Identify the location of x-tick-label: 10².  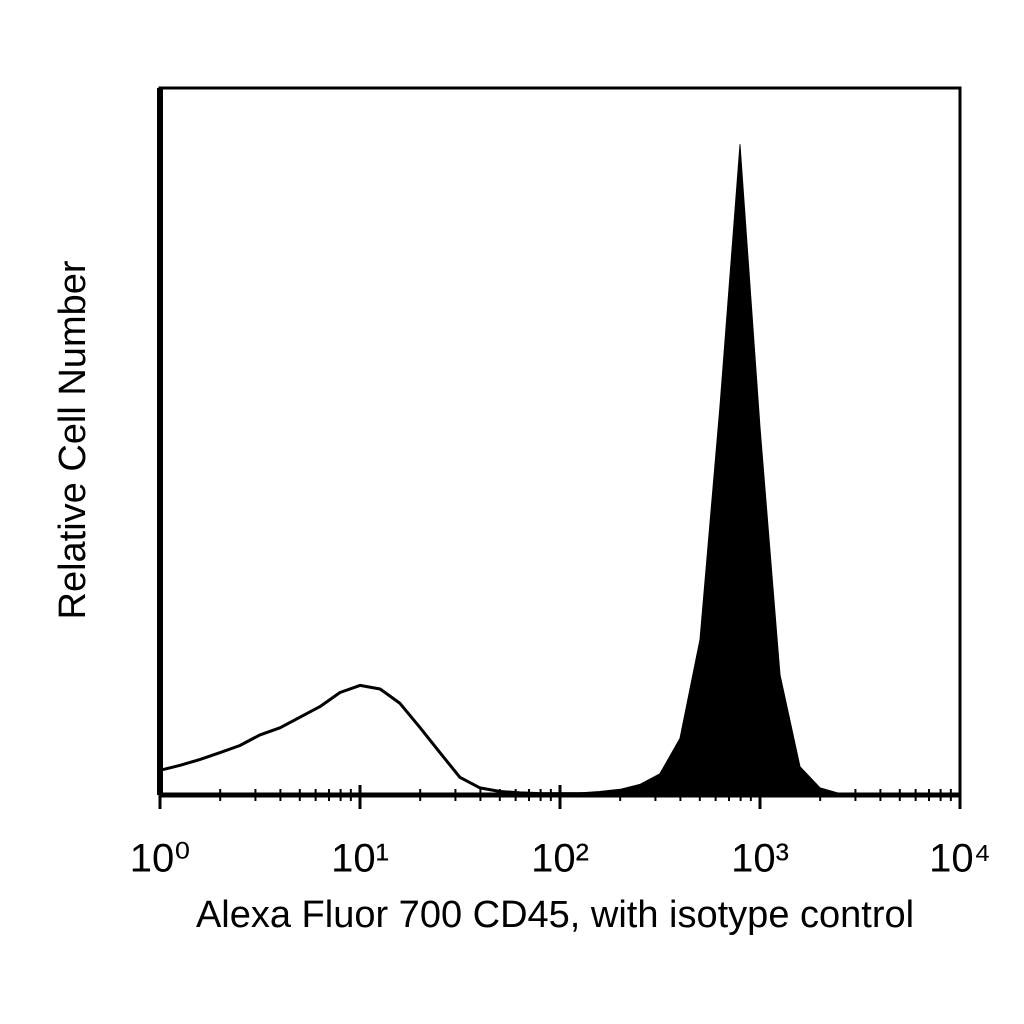
(560, 859).